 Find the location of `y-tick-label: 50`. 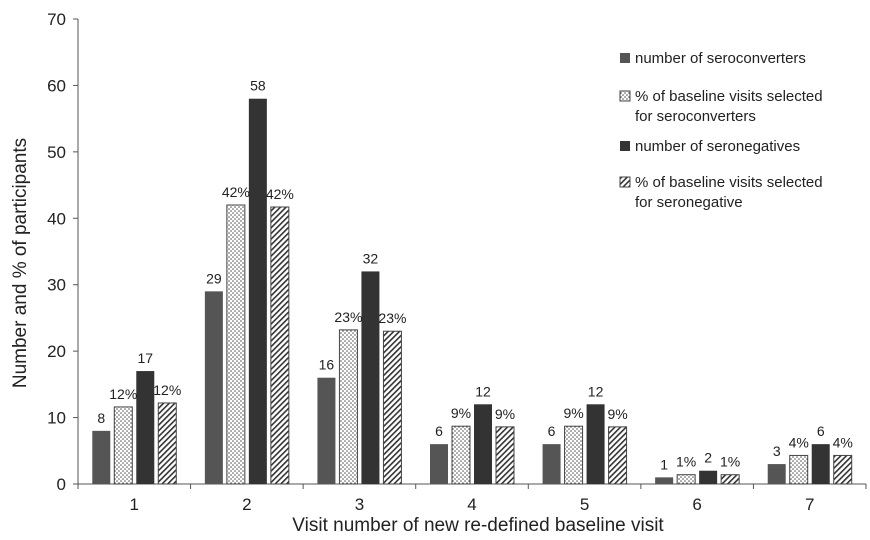

y-tick-label: 50 is located at coordinates (56, 152).